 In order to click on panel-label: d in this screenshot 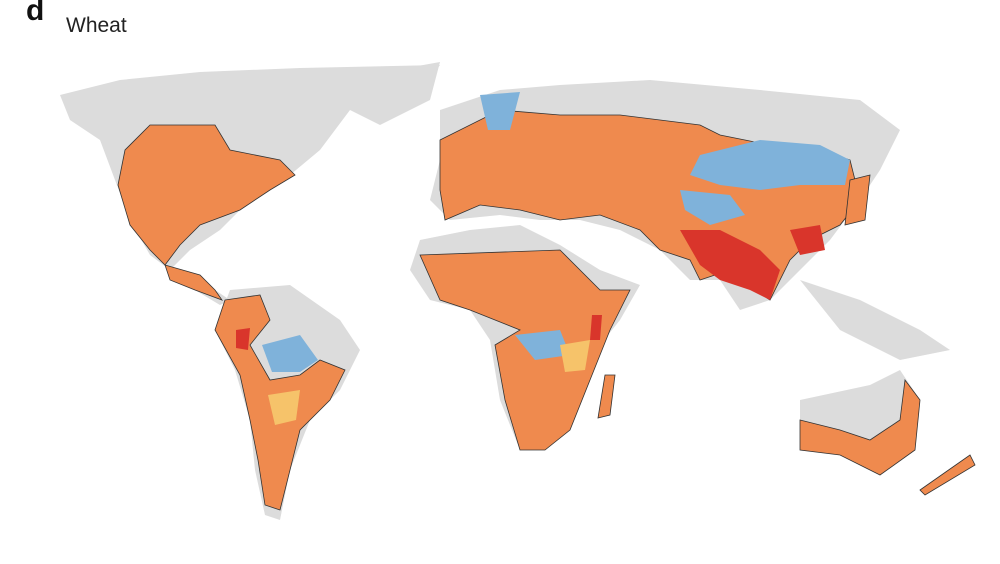, I will do `click(35, 13)`.